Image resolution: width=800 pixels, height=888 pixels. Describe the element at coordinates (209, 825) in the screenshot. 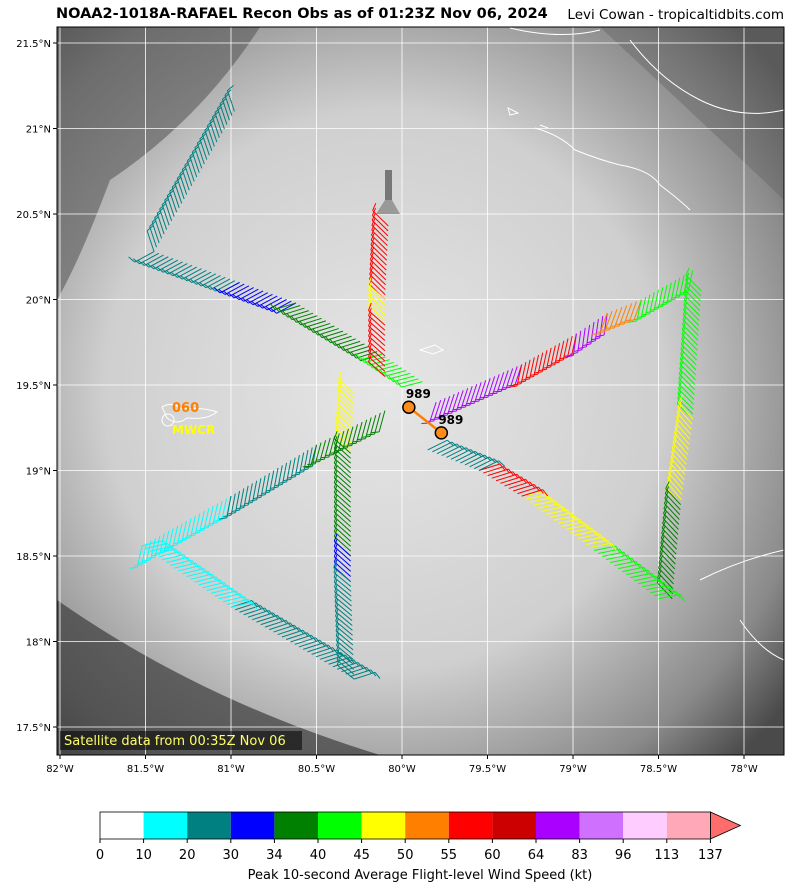

I see `colorbar-cell` at that location.